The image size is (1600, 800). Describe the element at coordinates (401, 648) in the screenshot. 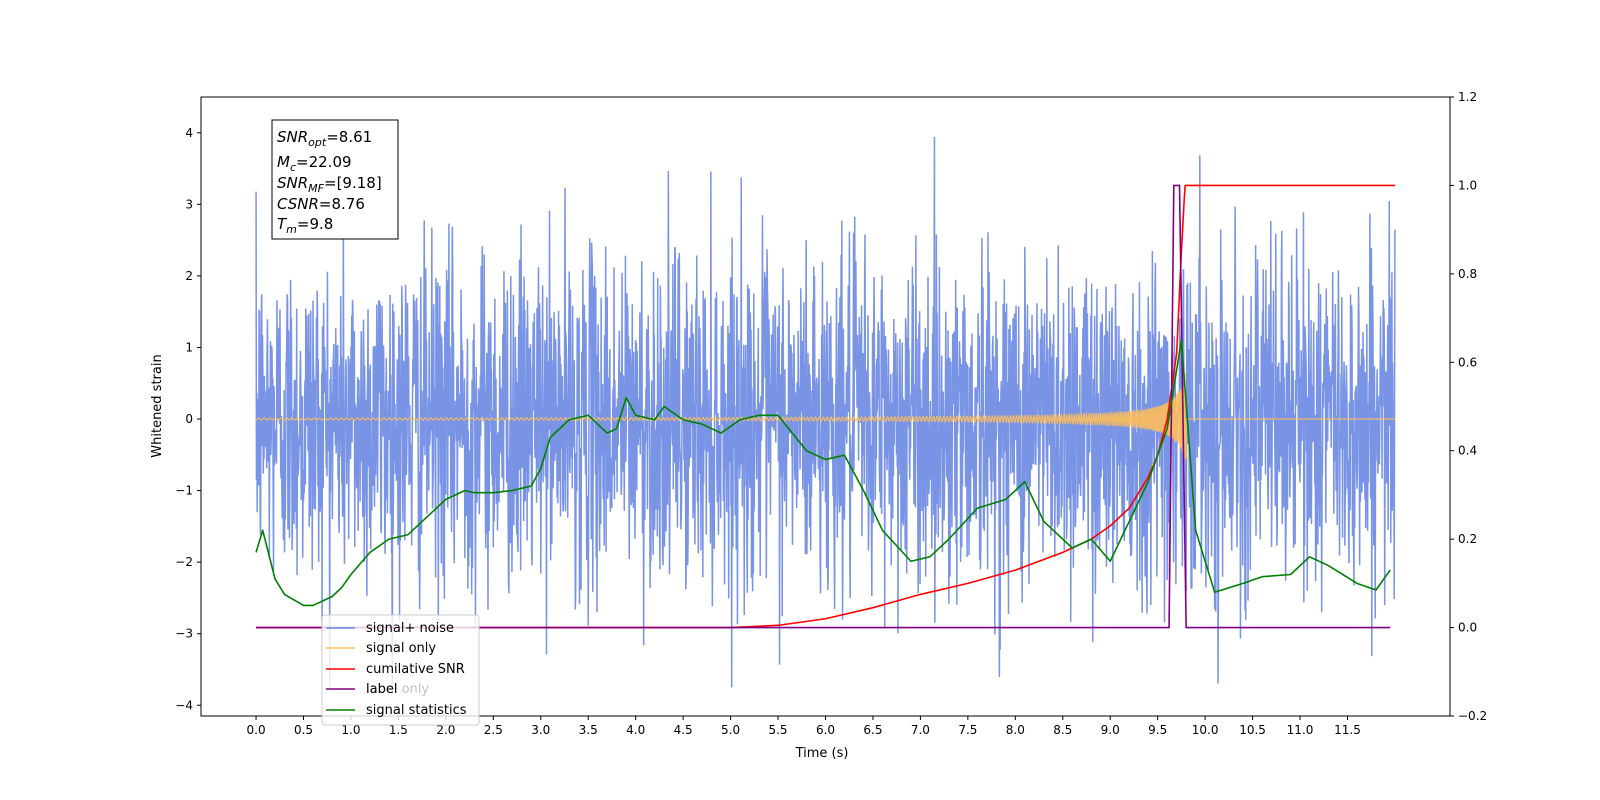

I see `legend-label-signal-only: signal only` at that location.